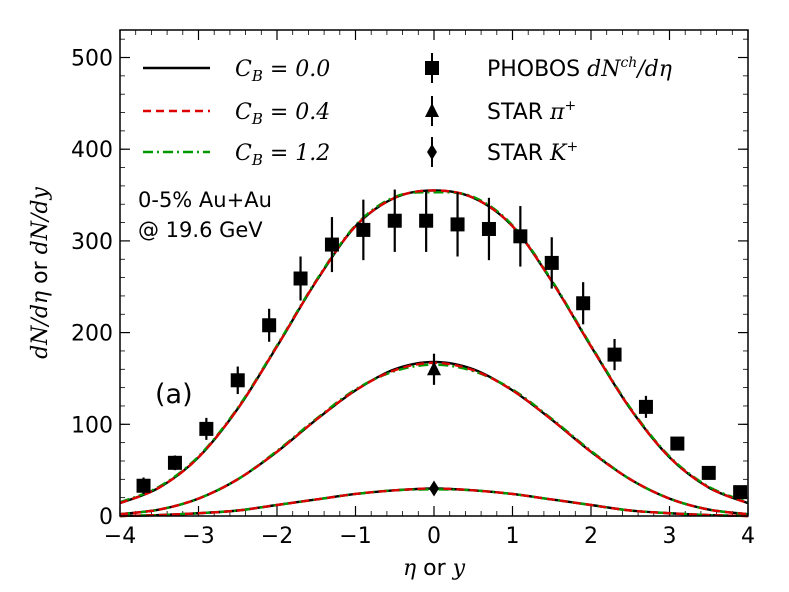 This screenshot has width=789, height=592. Describe the element at coordinates (282, 114) in the screenshot. I see `legend-line-label: CB = 0.4` at that location.